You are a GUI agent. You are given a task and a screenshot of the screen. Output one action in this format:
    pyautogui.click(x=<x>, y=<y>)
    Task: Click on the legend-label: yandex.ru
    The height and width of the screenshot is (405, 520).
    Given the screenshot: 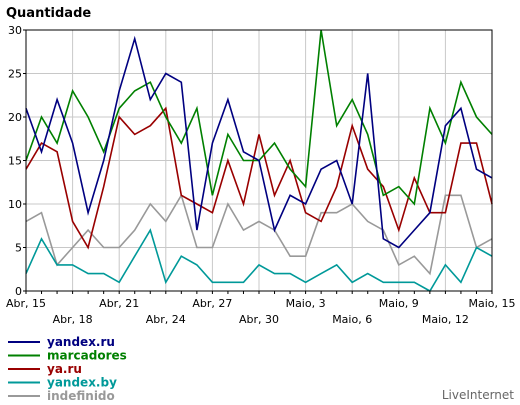 What is the action you would take?
    pyautogui.click(x=81, y=342)
    